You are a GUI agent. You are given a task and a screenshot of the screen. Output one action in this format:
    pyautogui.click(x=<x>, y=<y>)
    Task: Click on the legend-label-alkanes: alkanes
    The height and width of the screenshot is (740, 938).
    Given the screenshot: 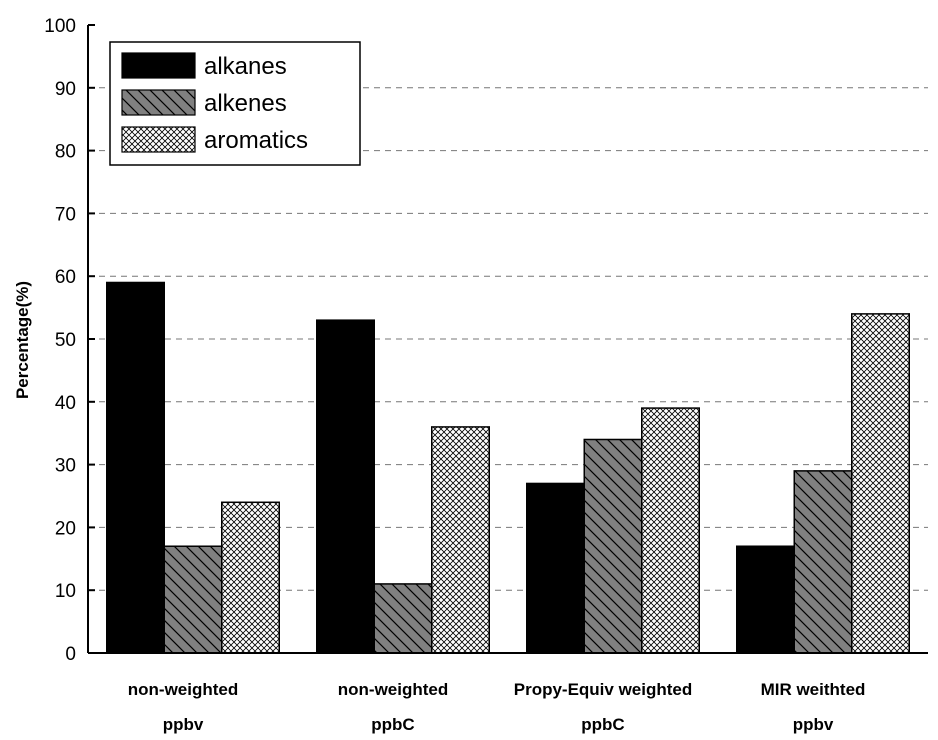 What is the action you would take?
    pyautogui.click(x=245, y=66)
    